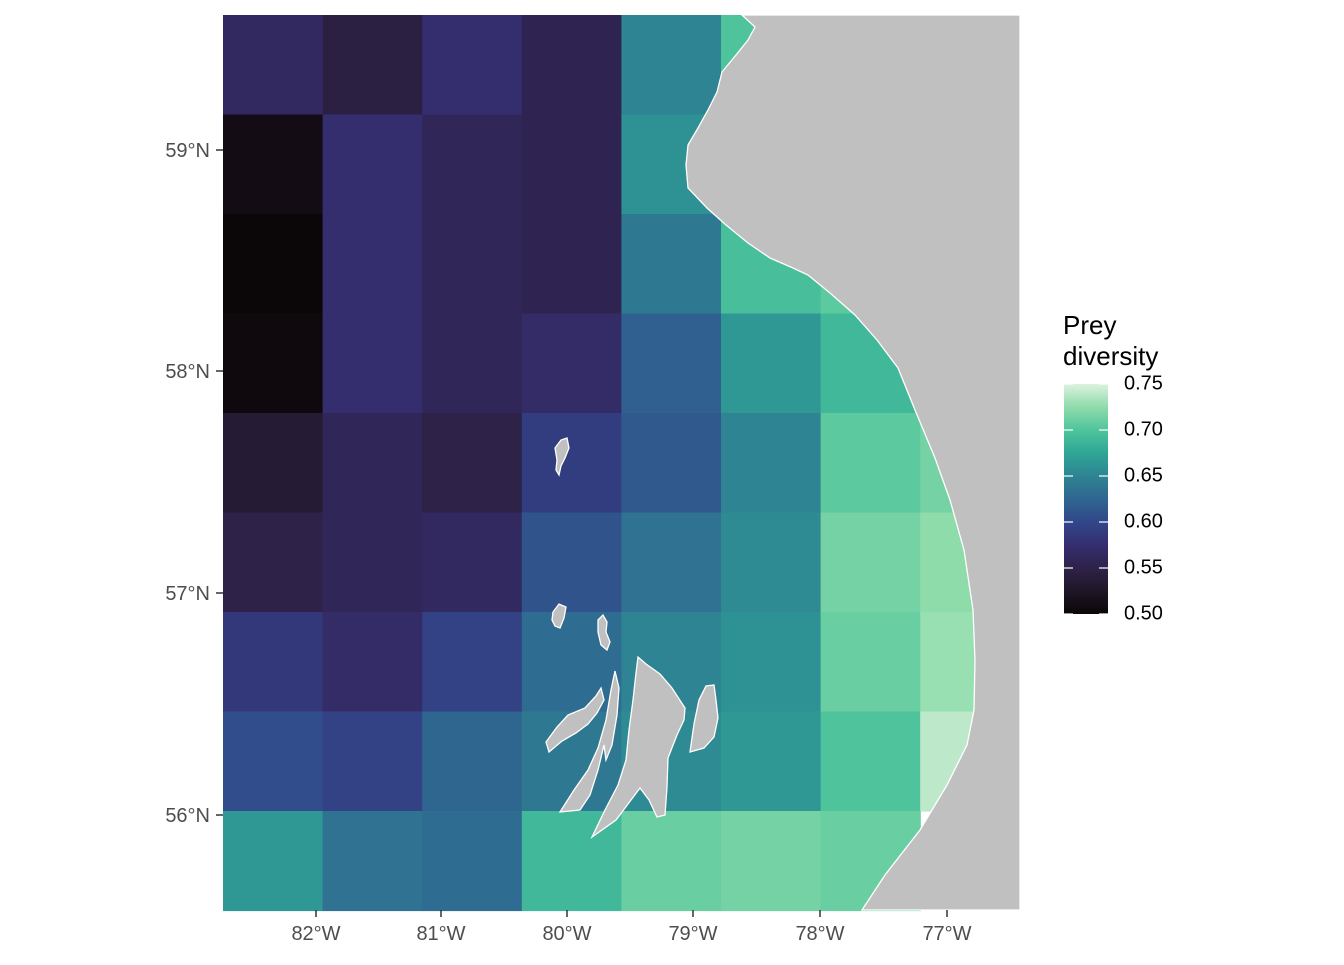 The image size is (1344, 965). I want to click on x-axis: 82°W 81°W 80°W 79°W 78°W 77°W, so click(631, 927).